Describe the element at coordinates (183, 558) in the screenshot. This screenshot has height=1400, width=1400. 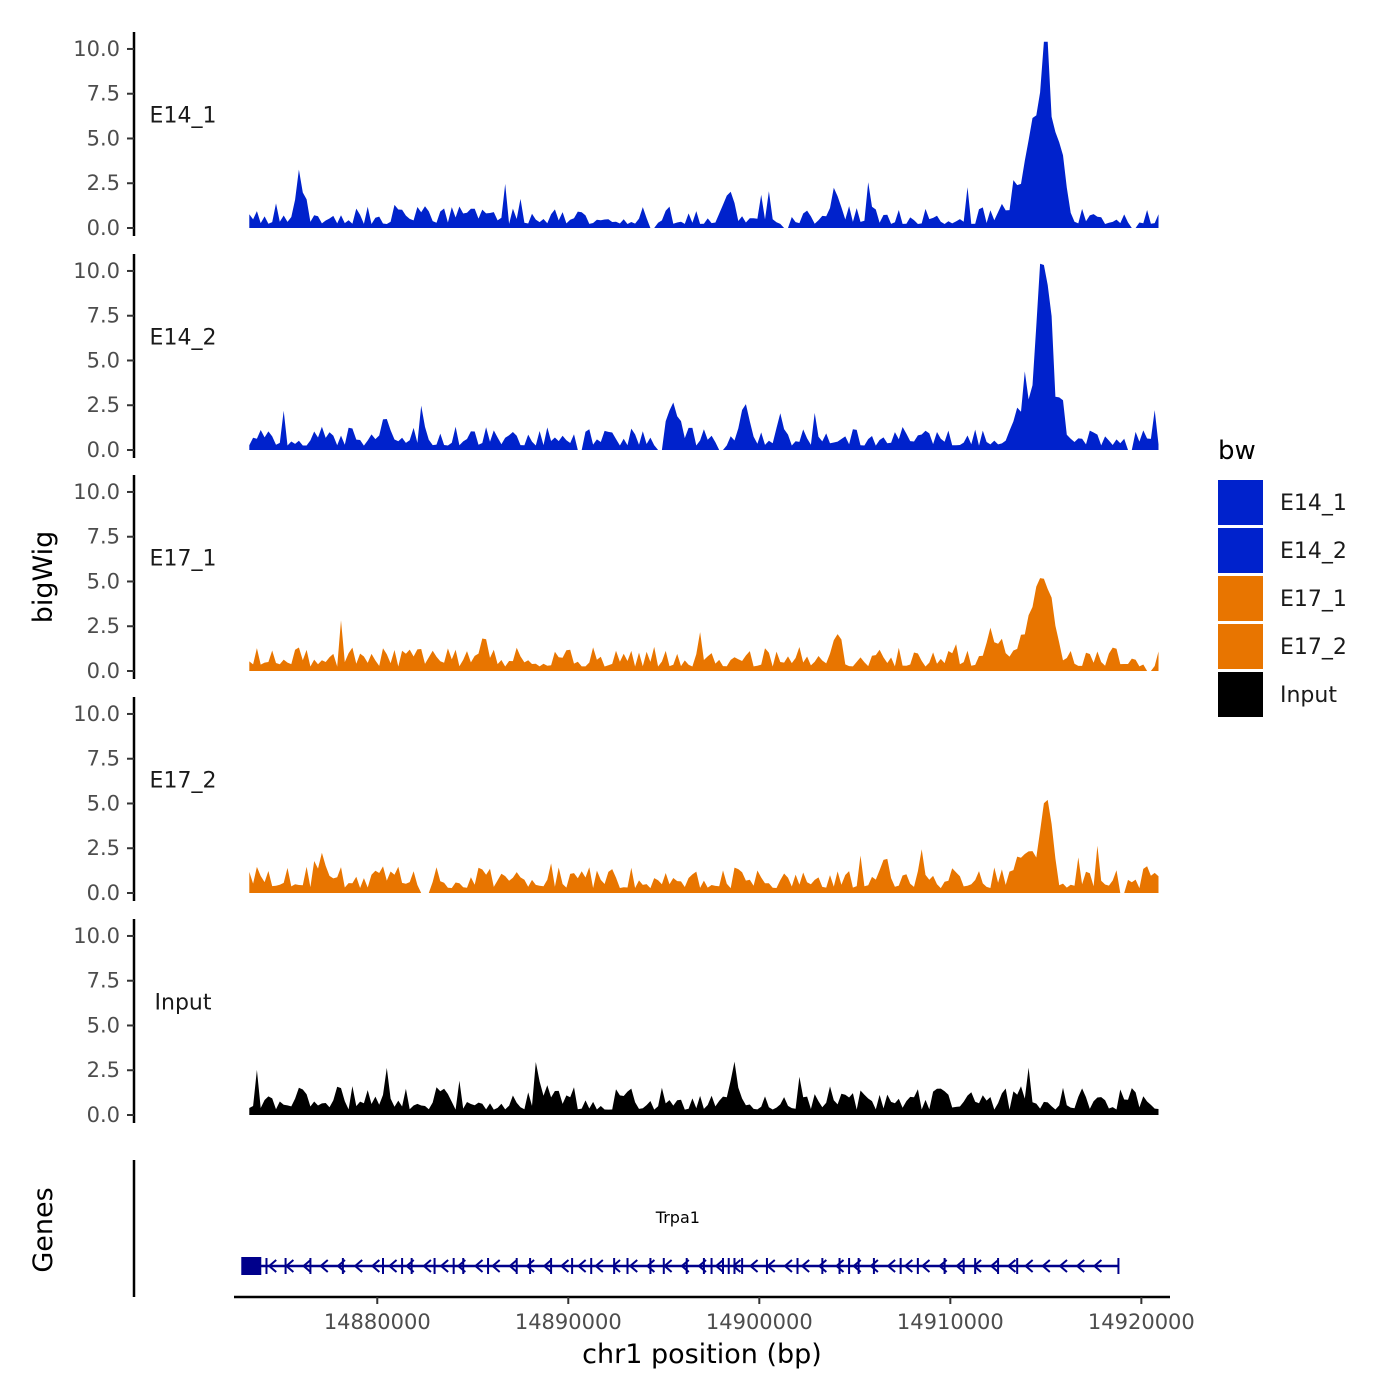
I see `track-label: E17_1` at that location.